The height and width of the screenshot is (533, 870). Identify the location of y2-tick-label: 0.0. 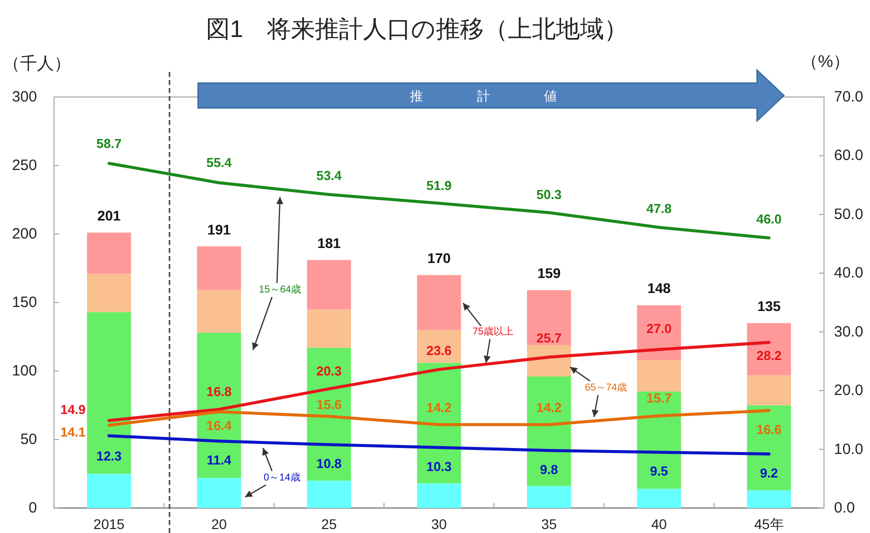
(844, 508).